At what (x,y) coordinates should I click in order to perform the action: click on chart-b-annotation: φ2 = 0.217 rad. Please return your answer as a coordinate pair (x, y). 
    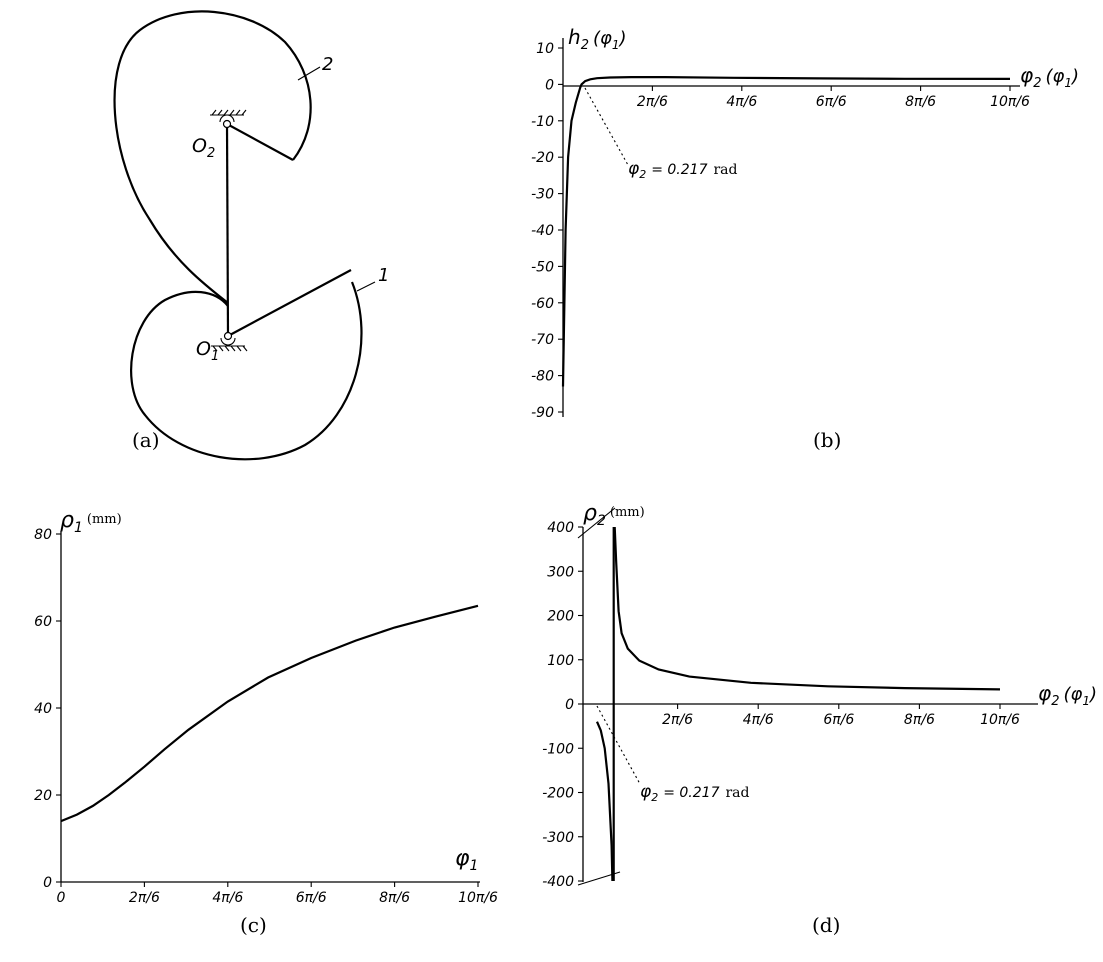
    Looking at the image, I should click on (683, 170).